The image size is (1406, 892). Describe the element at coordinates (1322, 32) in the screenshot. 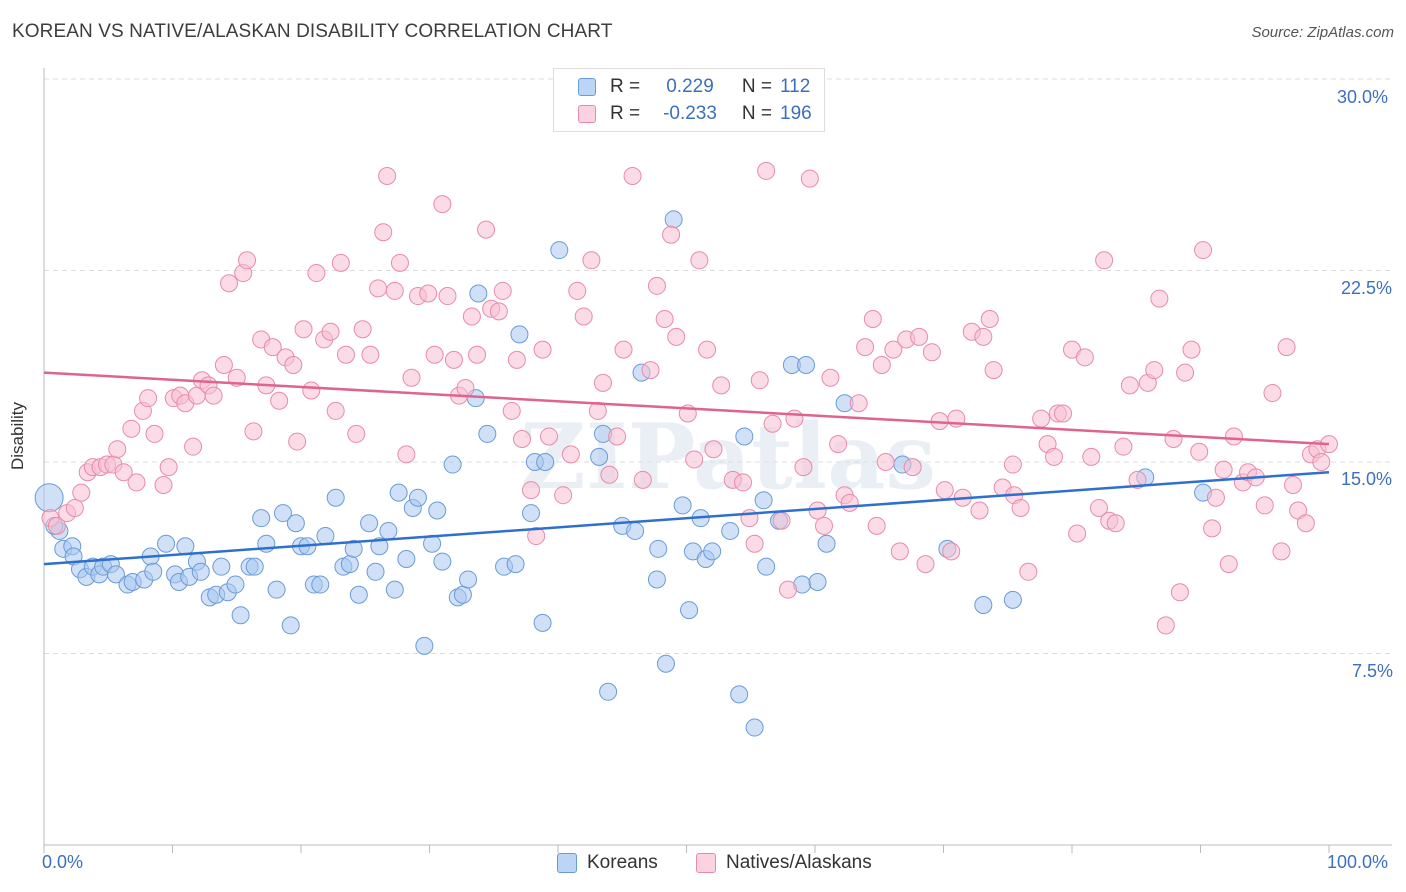

I see `source-label: Source: ZipAtlas.com` at that location.